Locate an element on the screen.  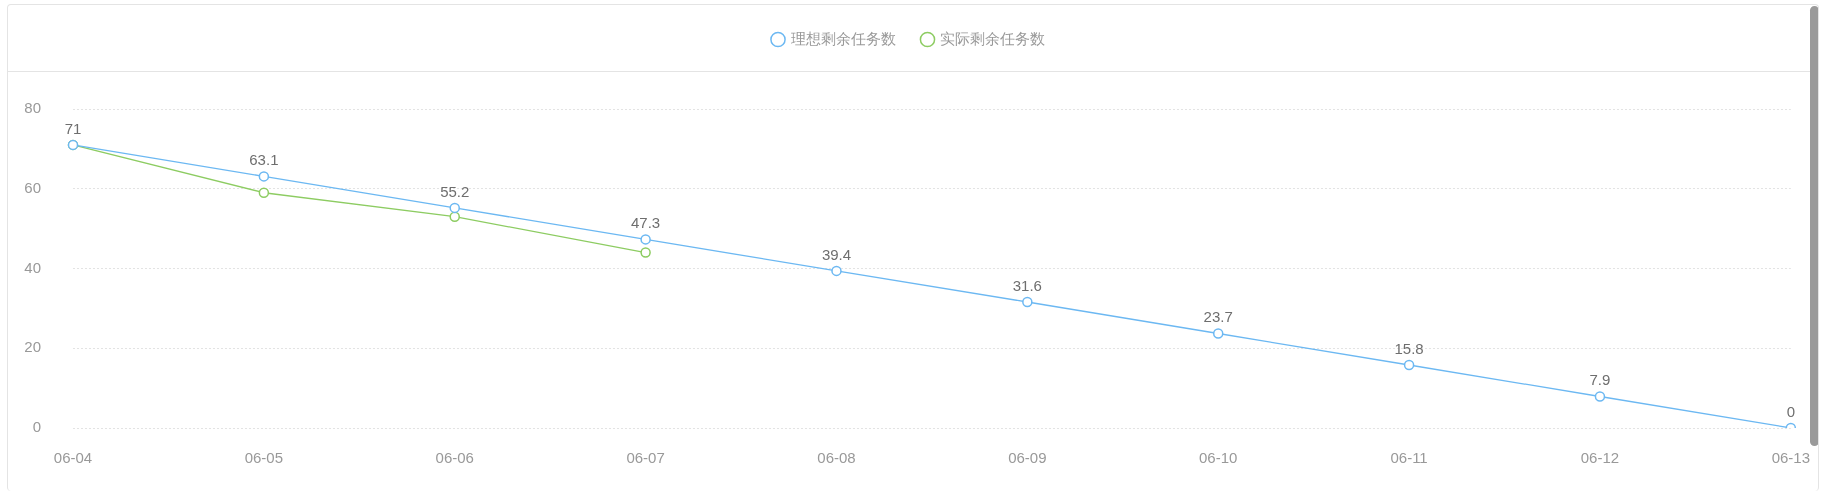
y-tick-label: 0 is located at coordinates (36, 427).